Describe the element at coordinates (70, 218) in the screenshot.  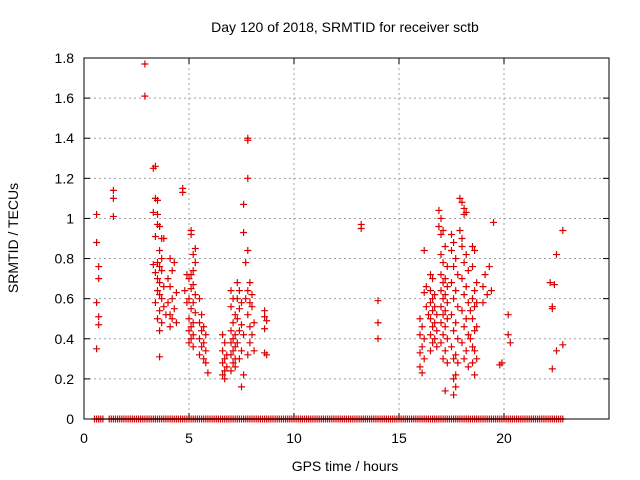
I see `y-tick-label: 1` at that location.